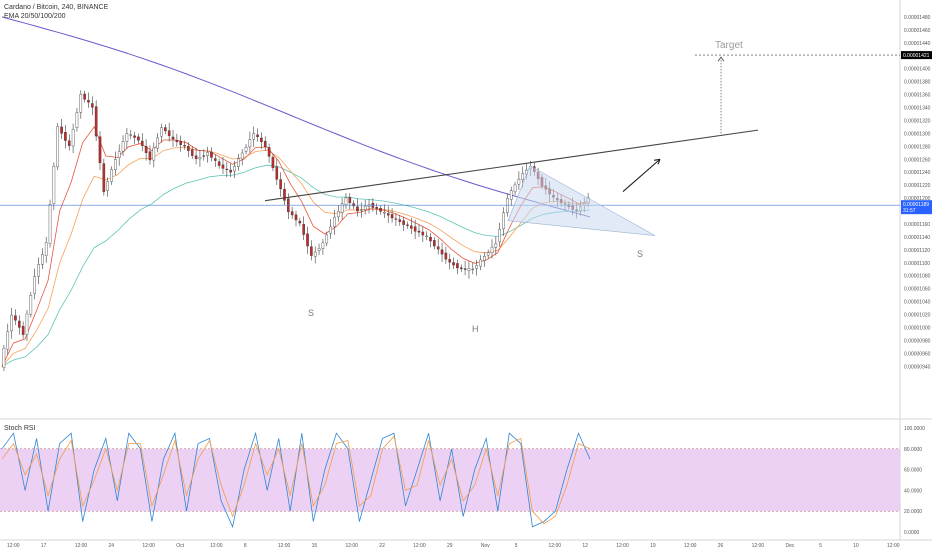 The height and width of the screenshot is (555, 932). What do you see at coordinates (917, 199) in the screenshot?
I see `price-tick-label: 0.00001200` at bounding box center [917, 199].